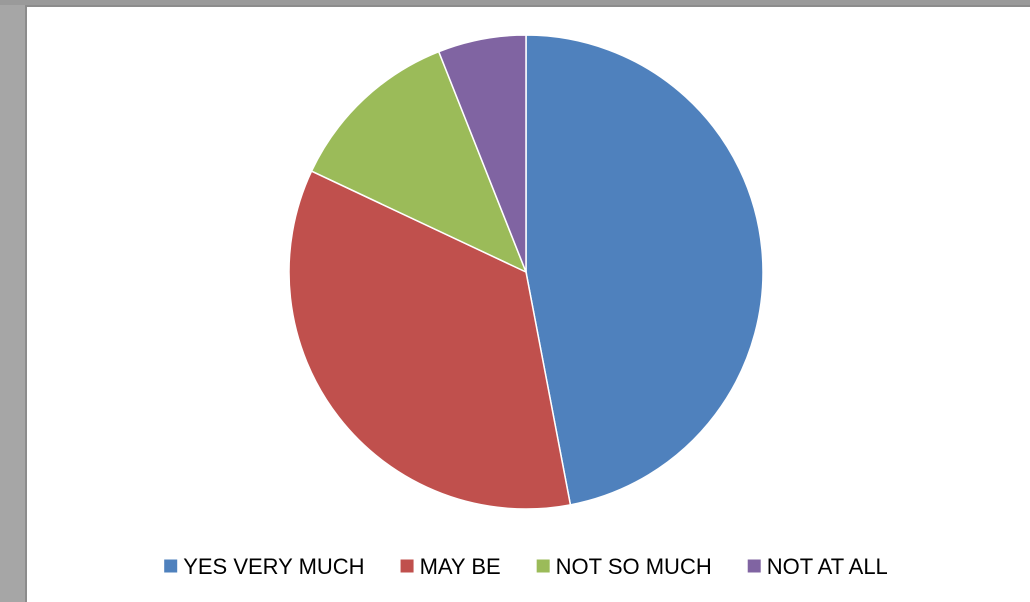  Describe the element at coordinates (827, 566) in the screenshot. I see `legend-label-not-at-all: NOT AT ALL` at that location.